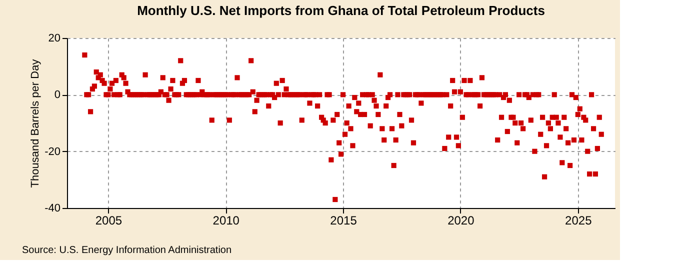 This screenshot has width=675, height=275. Describe the element at coordinates (52, 208) in the screenshot. I see `y-tick-label: -40` at that location.